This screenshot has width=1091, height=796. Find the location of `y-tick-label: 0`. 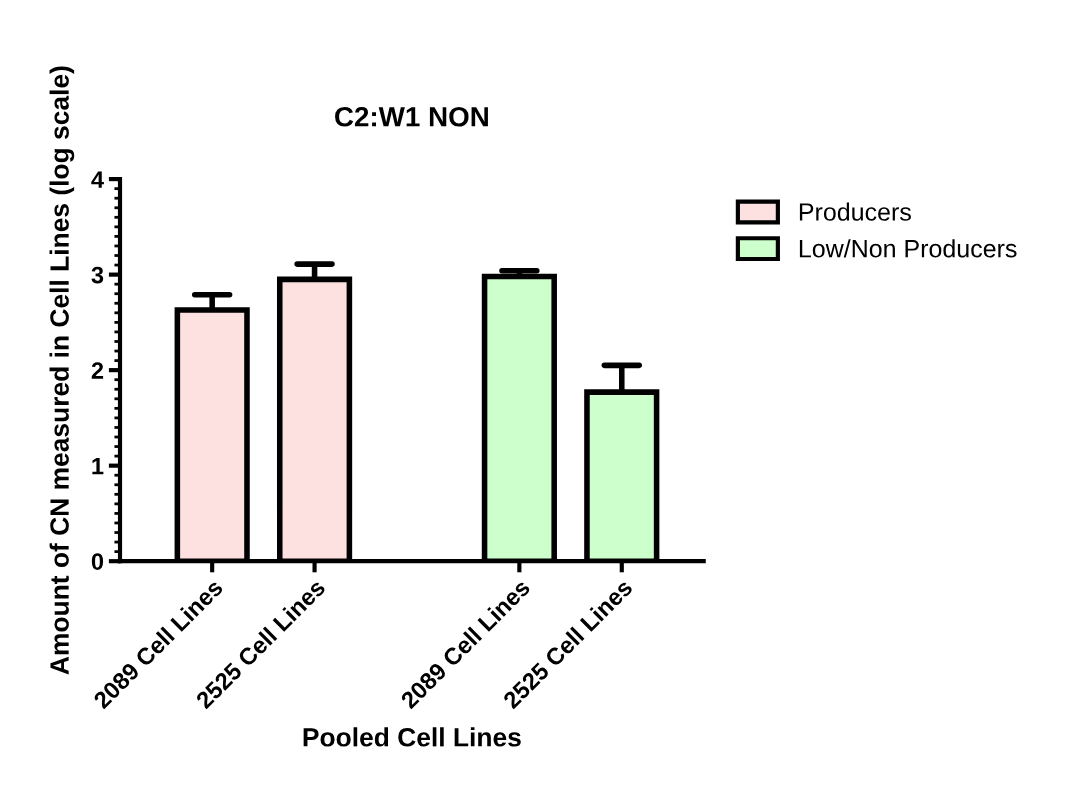

y-tick-label: 0 is located at coordinates (97, 561).